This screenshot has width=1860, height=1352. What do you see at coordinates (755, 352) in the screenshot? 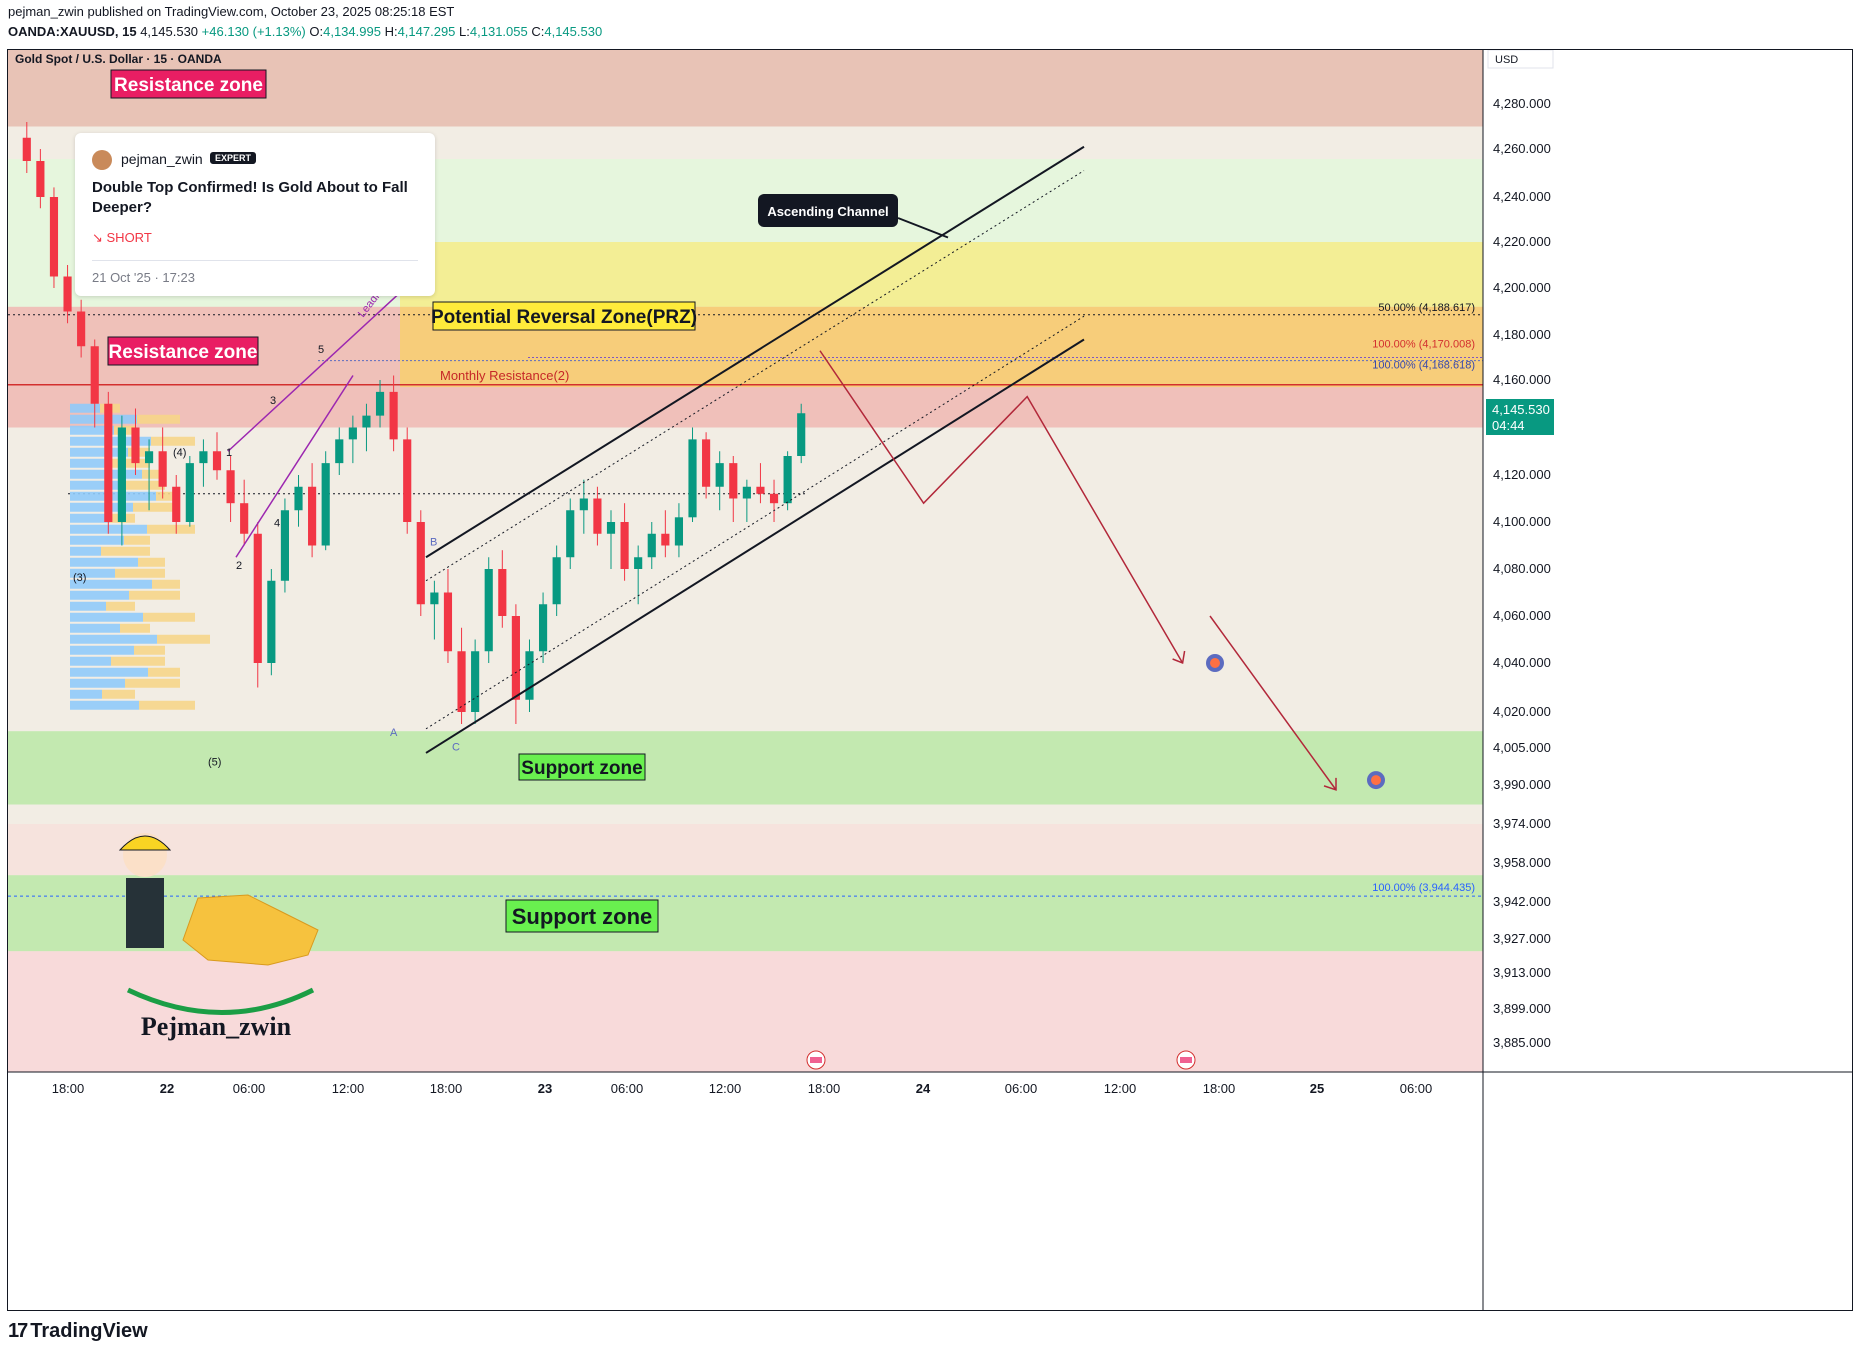
I see `channel-upper-line` at bounding box center [755, 352].